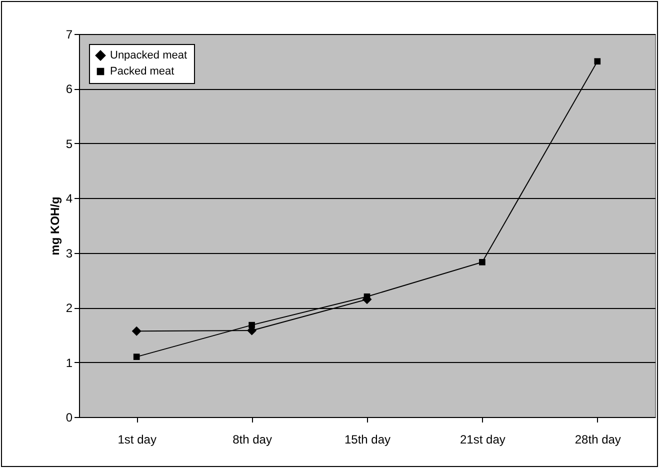 The width and height of the screenshot is (659, 468). What do you see at coordinates (69, 89) in the screenshot?
I see `y-tick-label: 6` at bounding box center [69, 89].